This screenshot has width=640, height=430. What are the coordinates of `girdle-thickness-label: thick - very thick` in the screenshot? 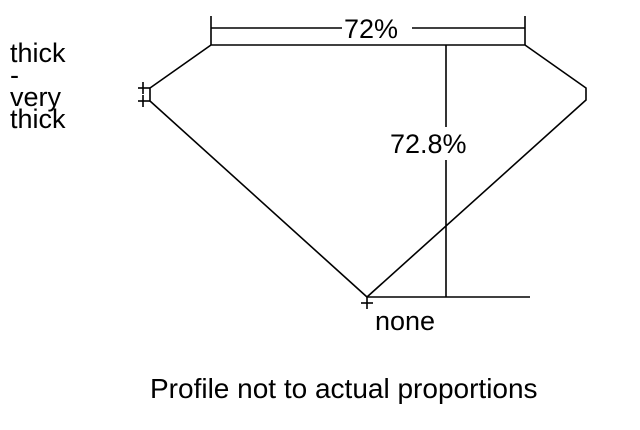 It's located at (38, 86).